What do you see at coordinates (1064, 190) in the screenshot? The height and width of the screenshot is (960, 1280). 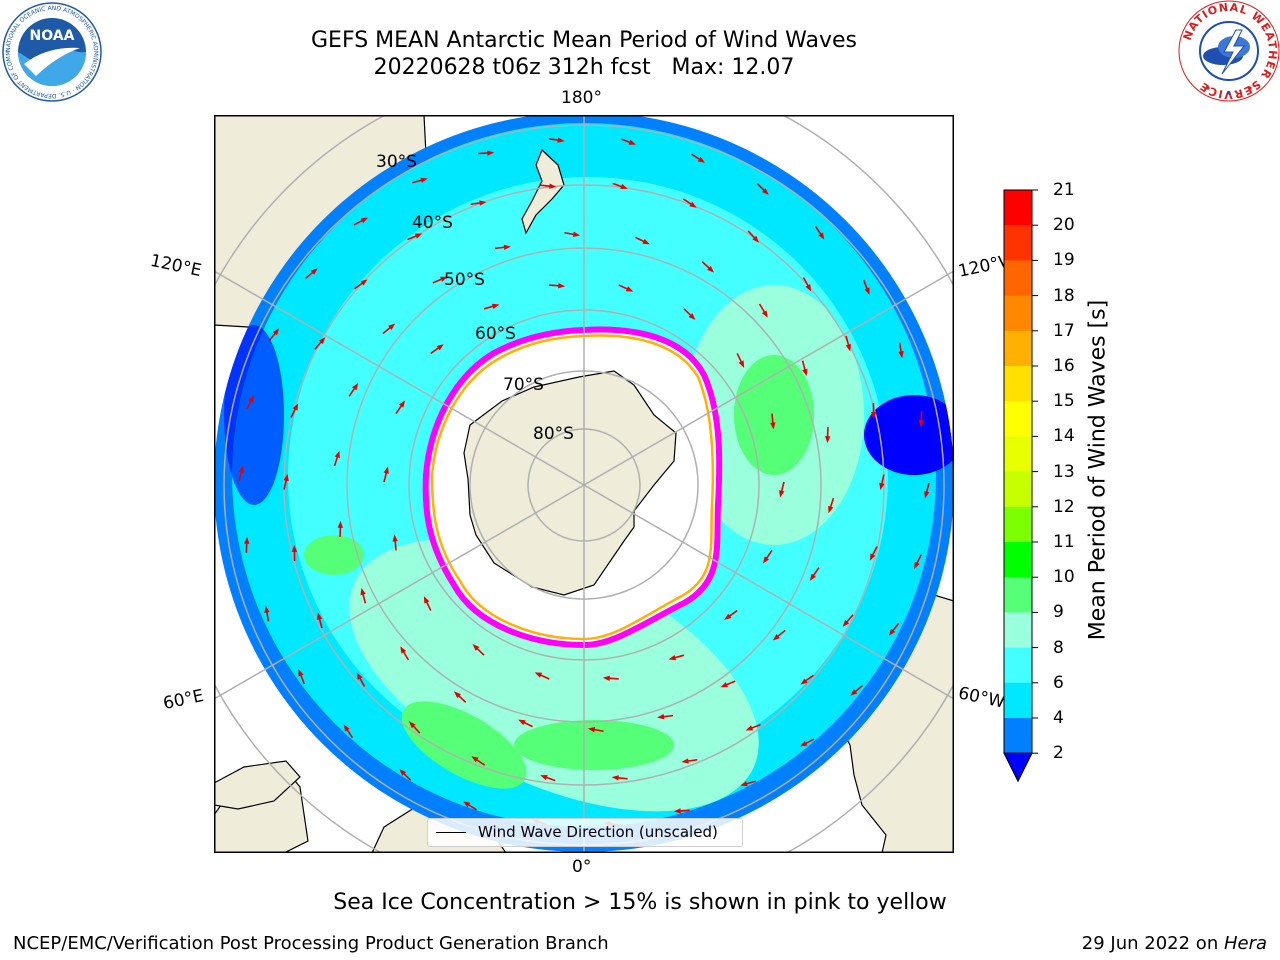 I see `colorbar-tick-label: 21` at bounding box center [1064, 190].